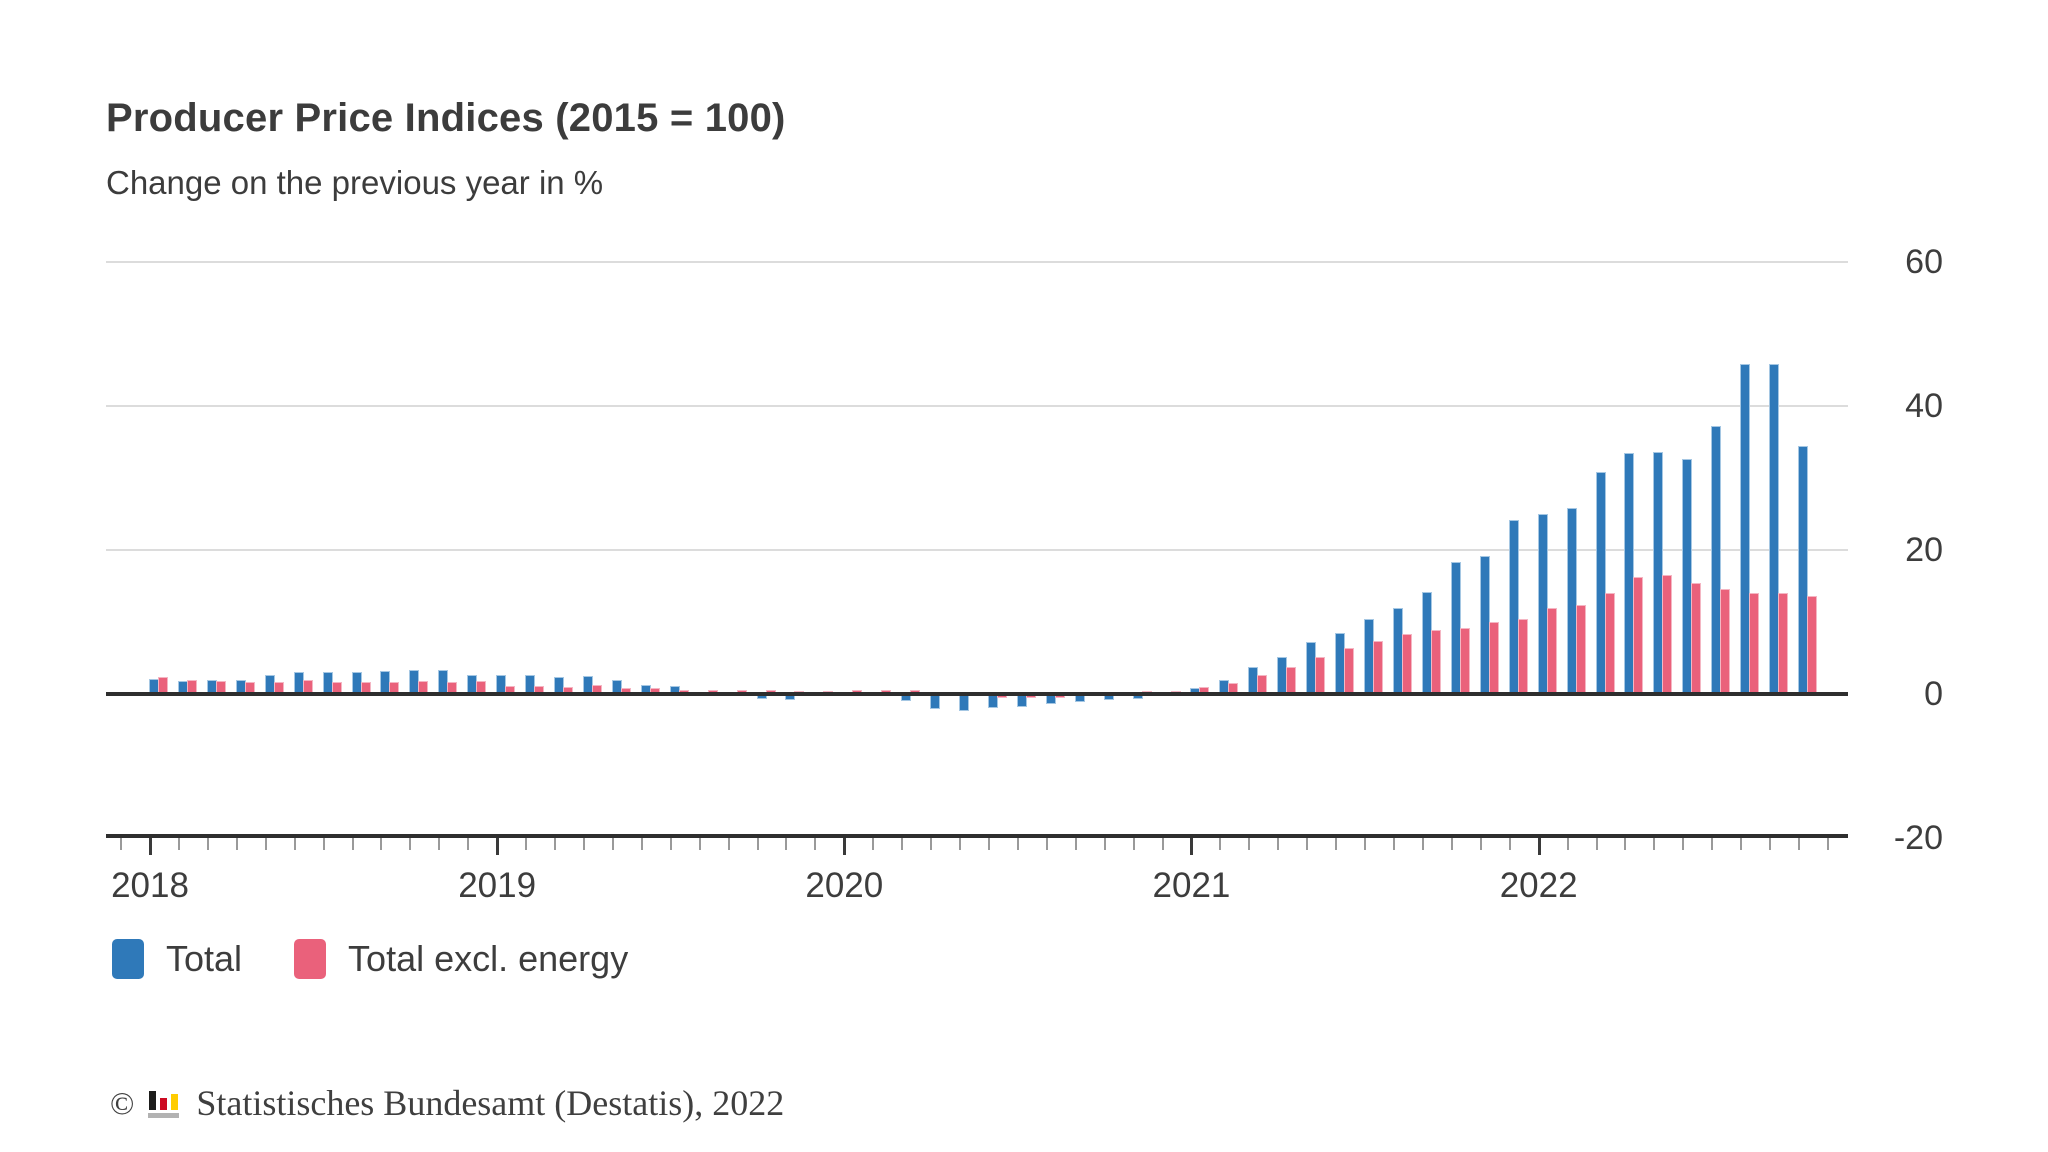 The image size is (2048, 1152). What do you see at coordinates (355, 182) in the screenshot?
I see `chart-subtitle: Change on the previous year in %` at bounding box center [355, 182].